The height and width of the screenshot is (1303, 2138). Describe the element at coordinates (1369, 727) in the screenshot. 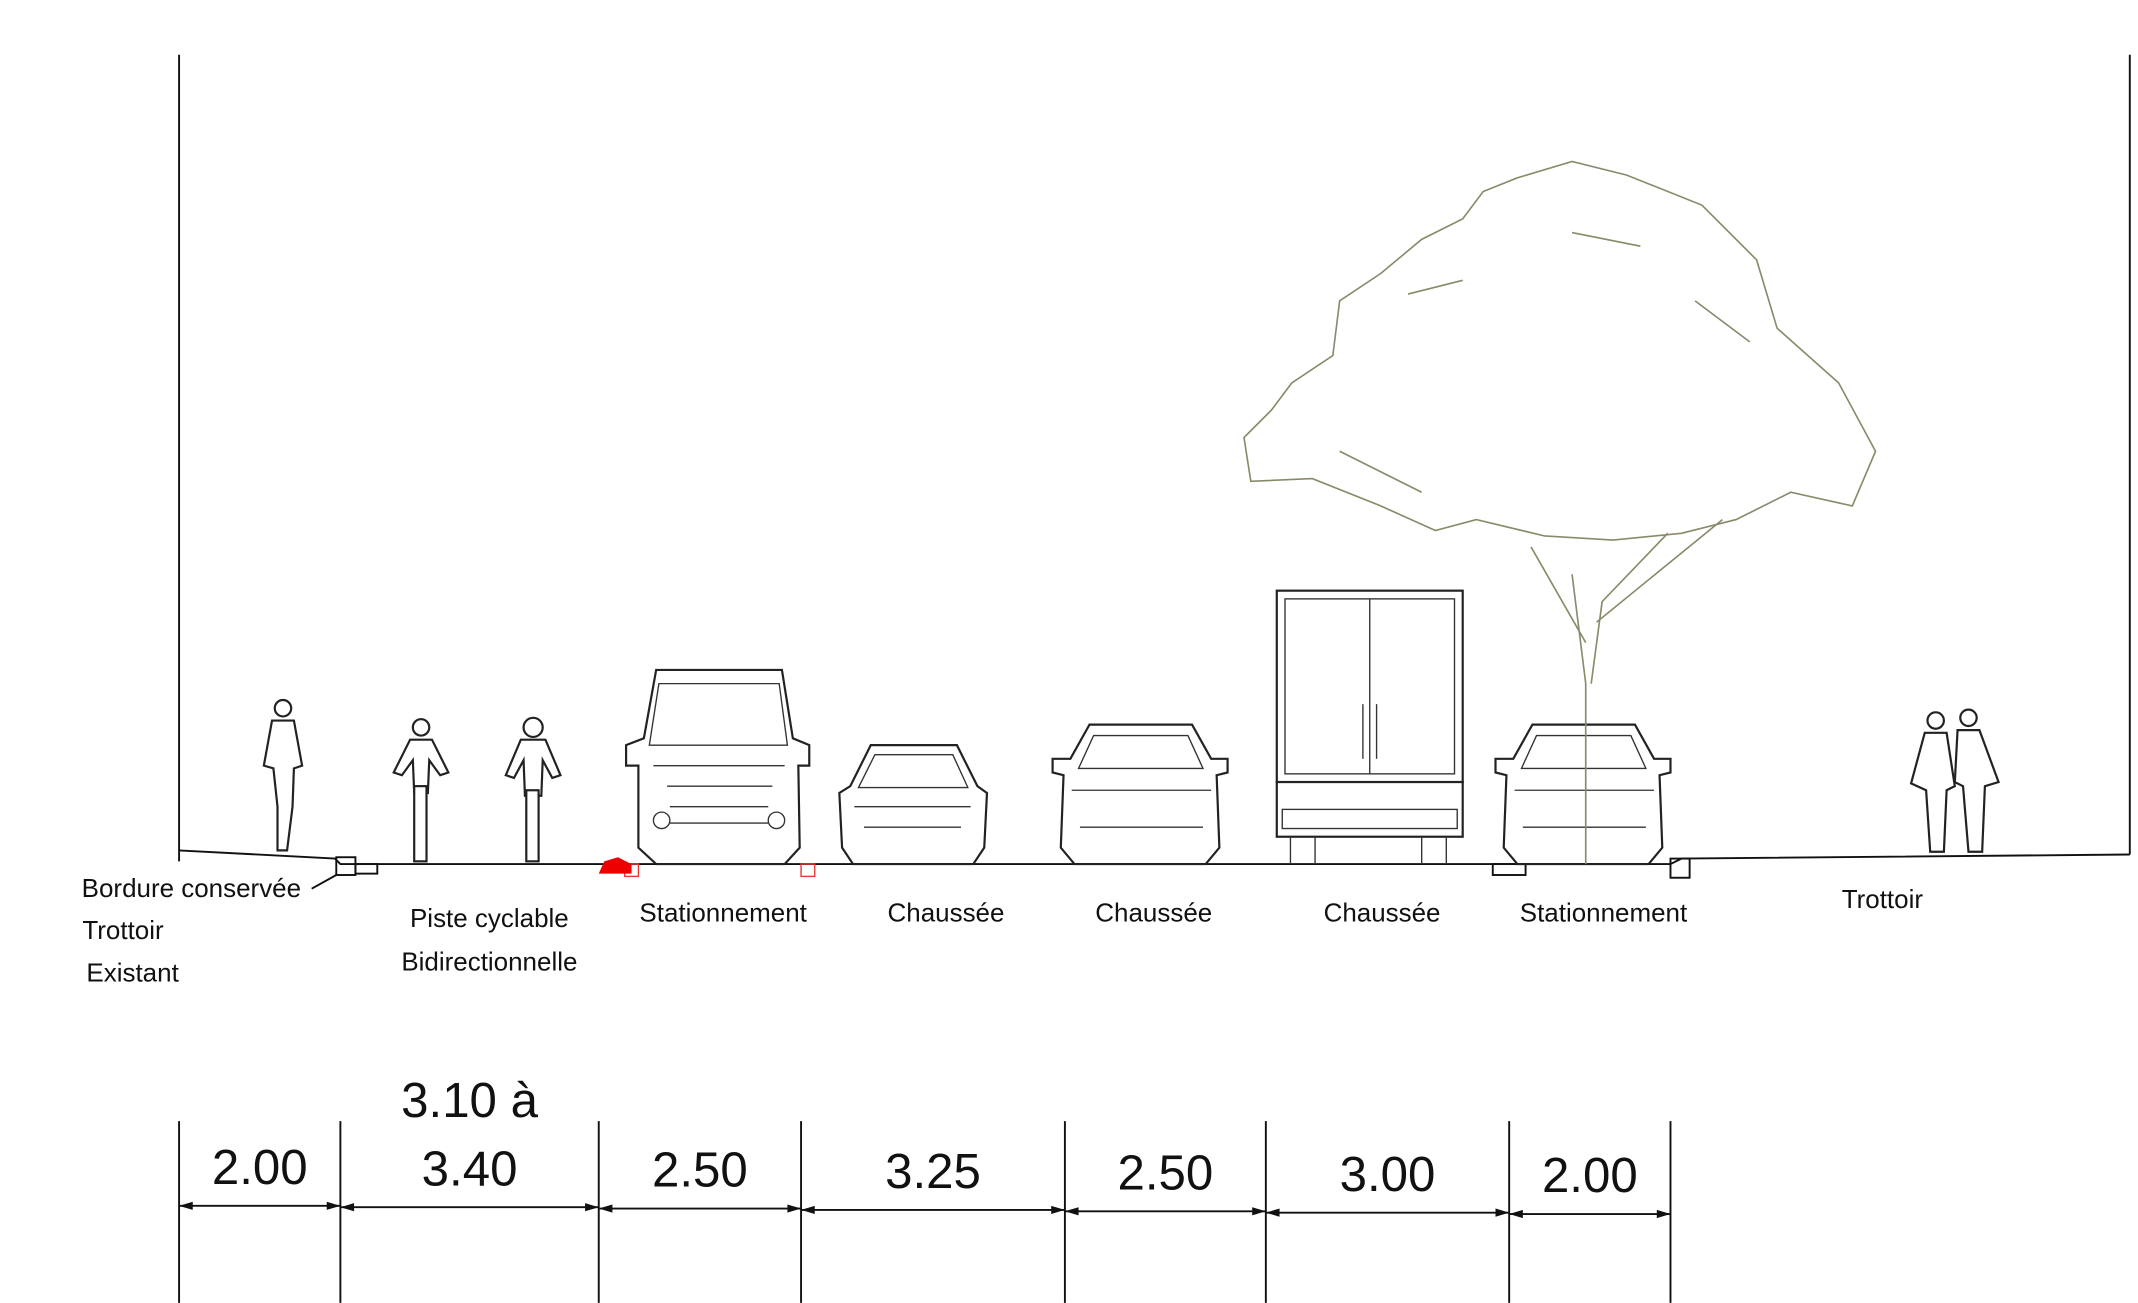

I see `truck` at that location.